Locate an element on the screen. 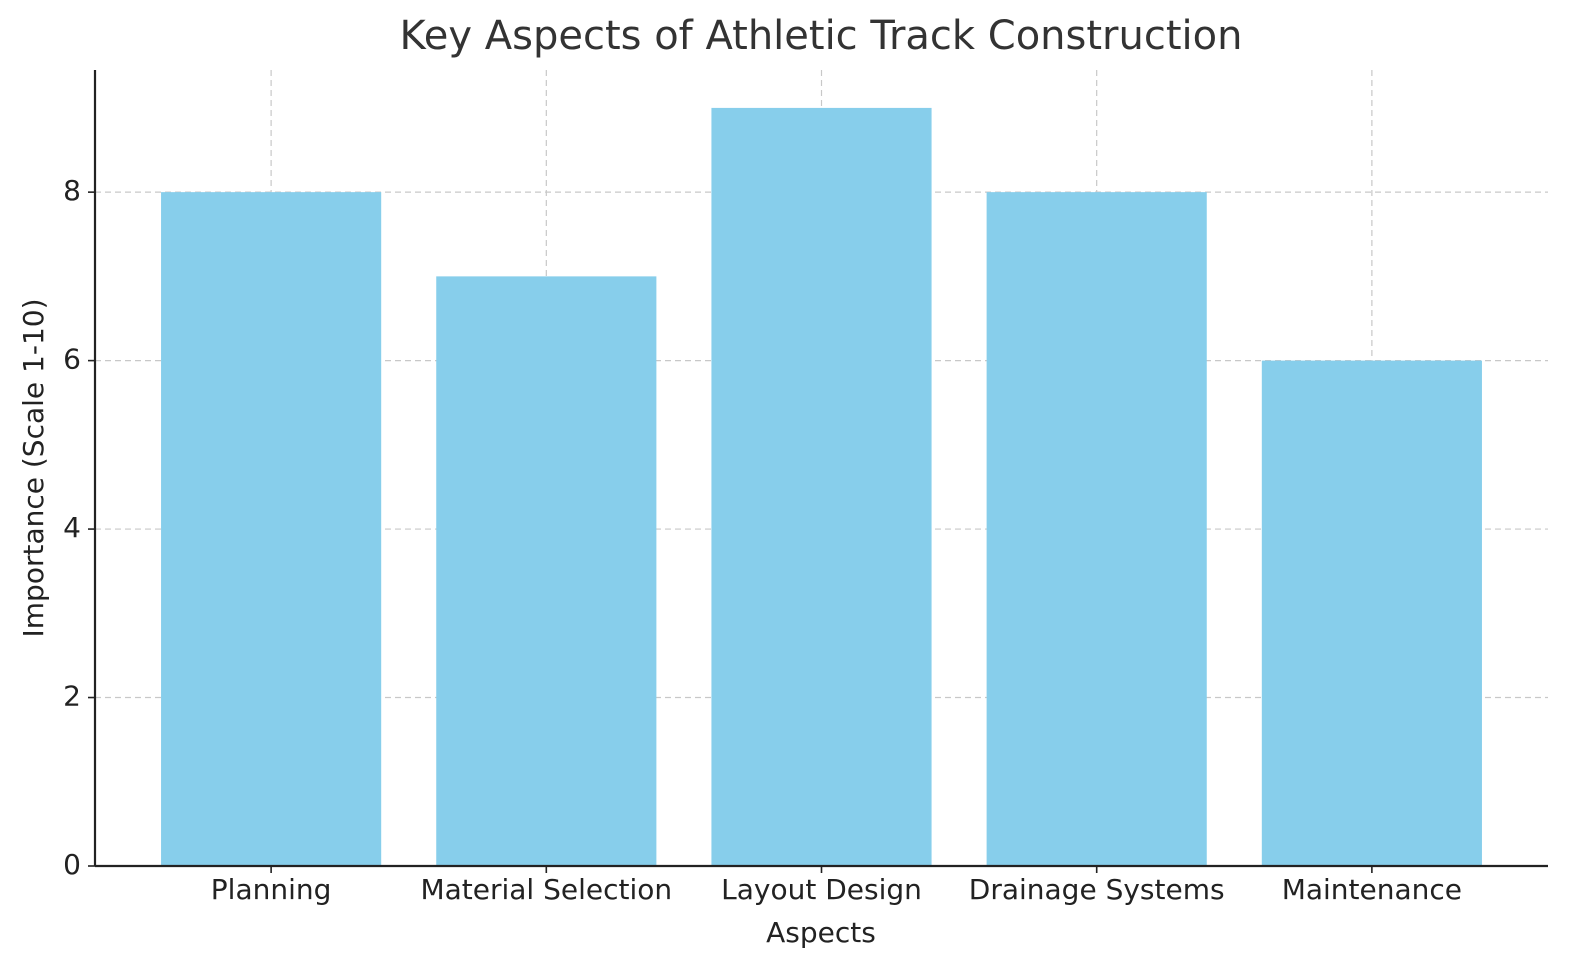 This screenshot has height=980, width=1580. x-axis-label: Aspects is located at coordinates (821, 932).